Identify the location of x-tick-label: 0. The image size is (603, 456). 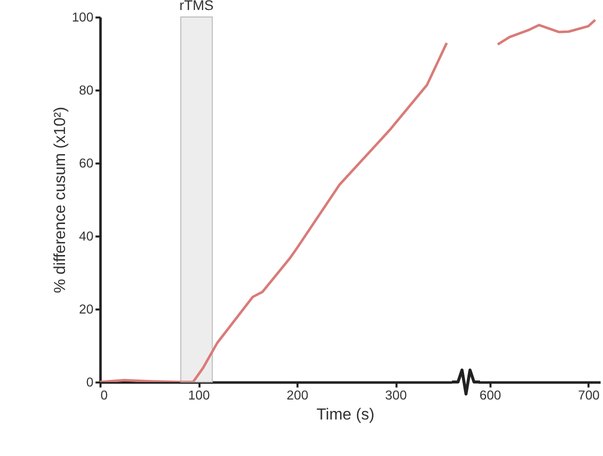
(104, 395).